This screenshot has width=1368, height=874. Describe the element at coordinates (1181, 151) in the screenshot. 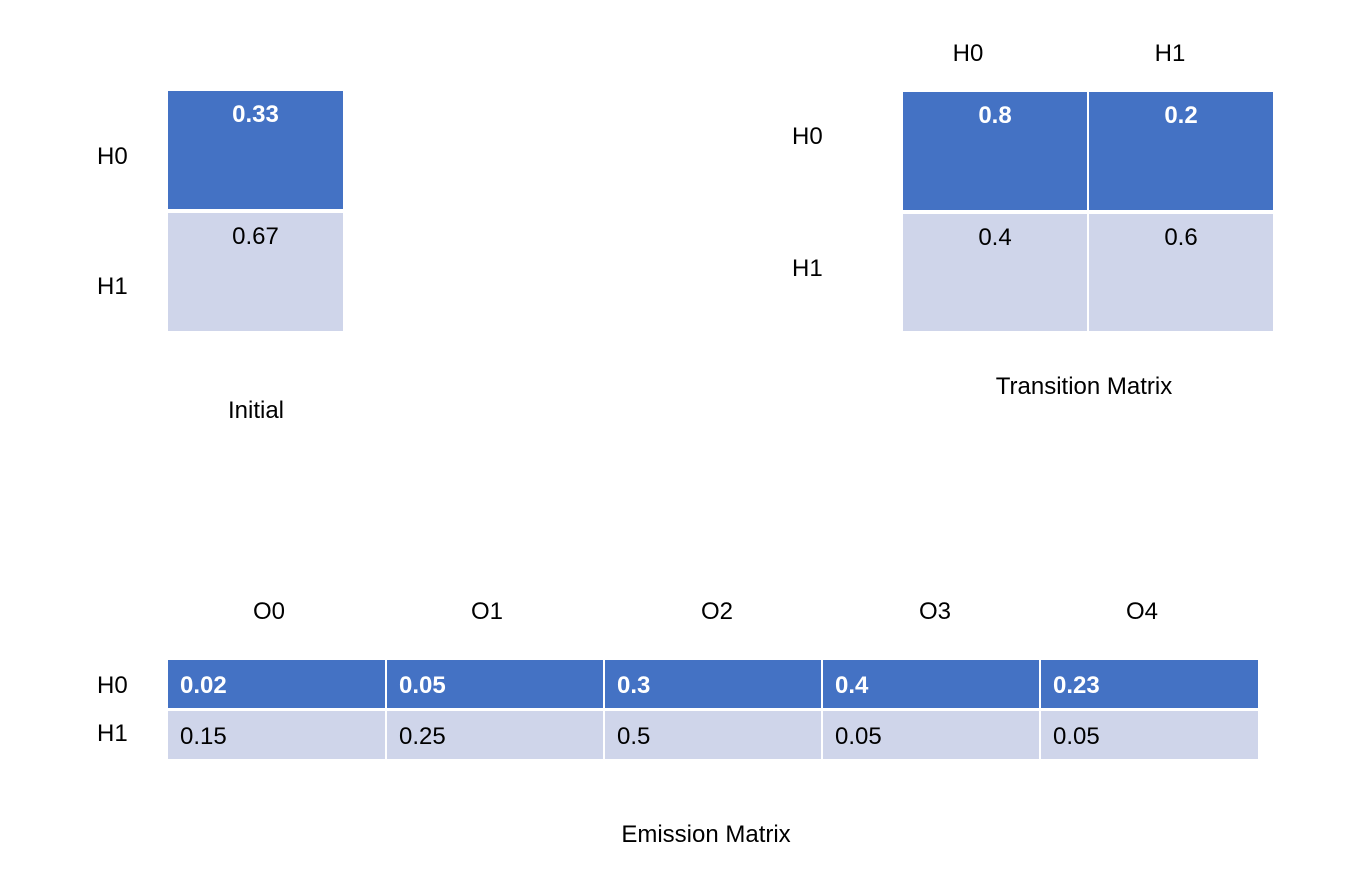

I see `transition-cell-h0-h1: 0.2` at that location.